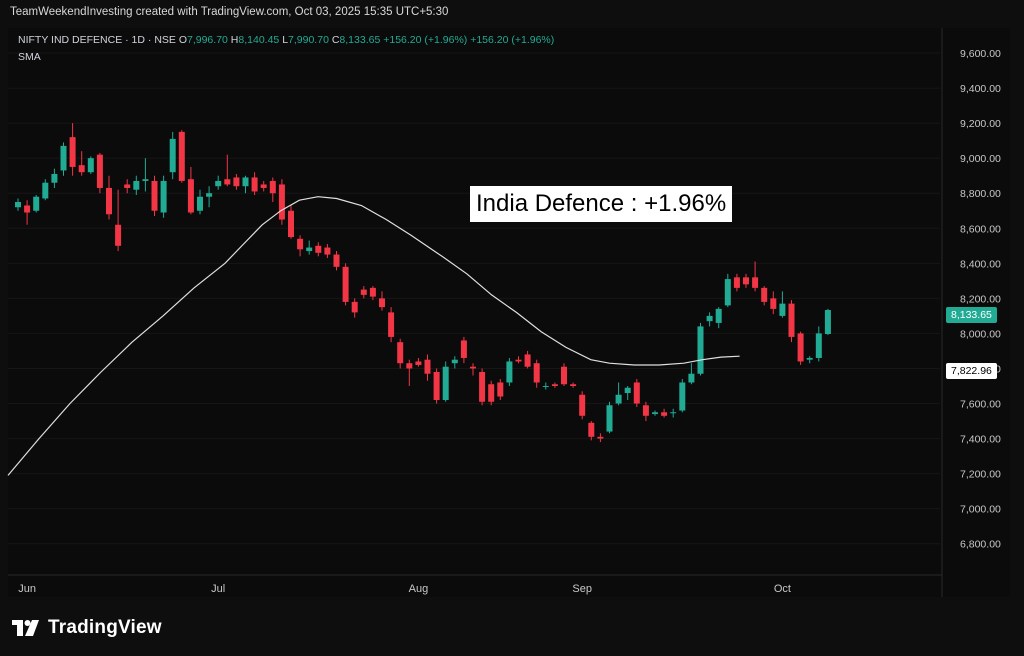  What do you see at coordinates (980, 194) in the screenshot?
I see `y-tick-label: 8,800.00` at bounding box center [980, 194].